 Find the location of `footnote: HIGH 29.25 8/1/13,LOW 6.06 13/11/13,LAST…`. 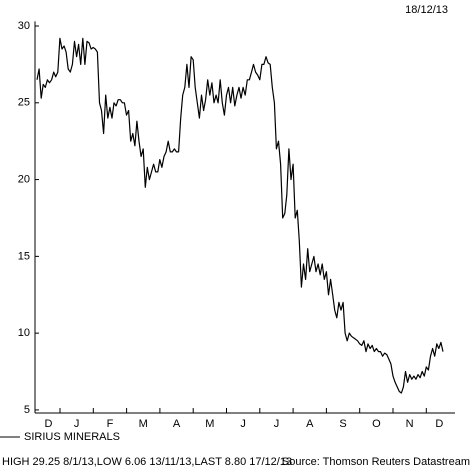

footnote: HIGH 29.25 8/1/13,LOW 6.06 13/11/13,LAST… is located at coordinates (147, 462).